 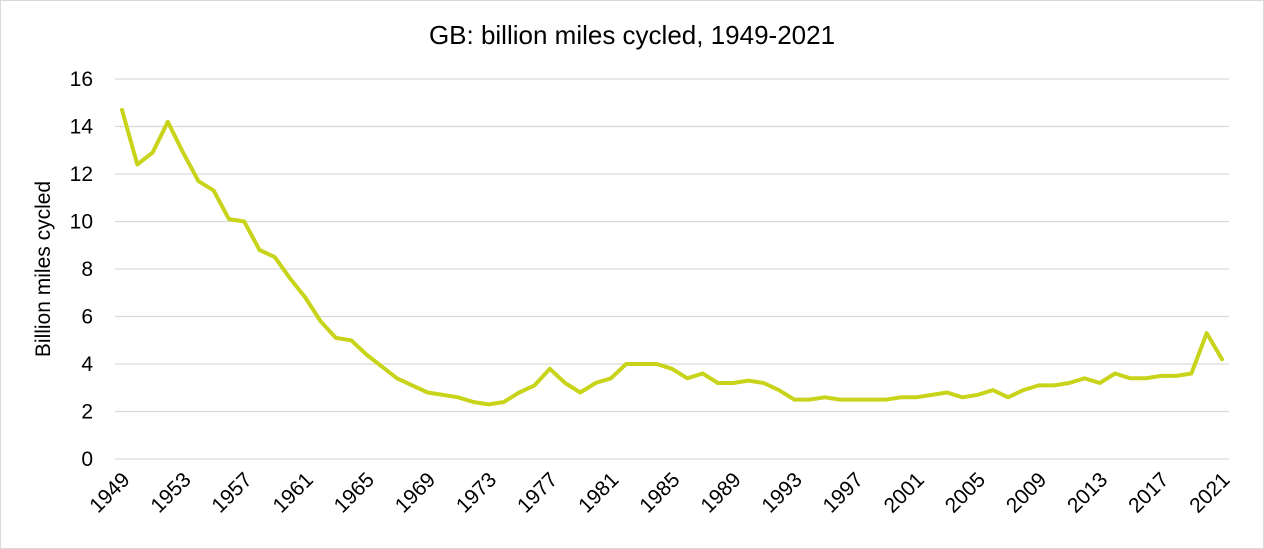 I want to click on x-tick-label: 2021, so click(x=1209, y=492).